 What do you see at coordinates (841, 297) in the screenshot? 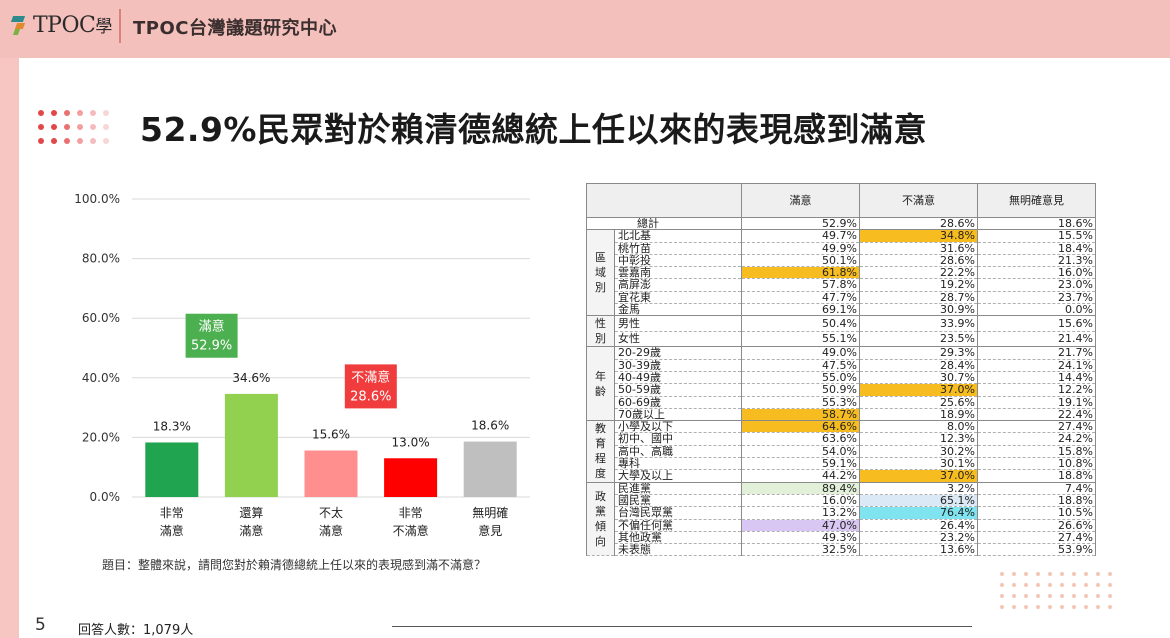
I see `table-row: 宜花東 47.7% 28.7% 23.7%` at bounding box center [841, 297].